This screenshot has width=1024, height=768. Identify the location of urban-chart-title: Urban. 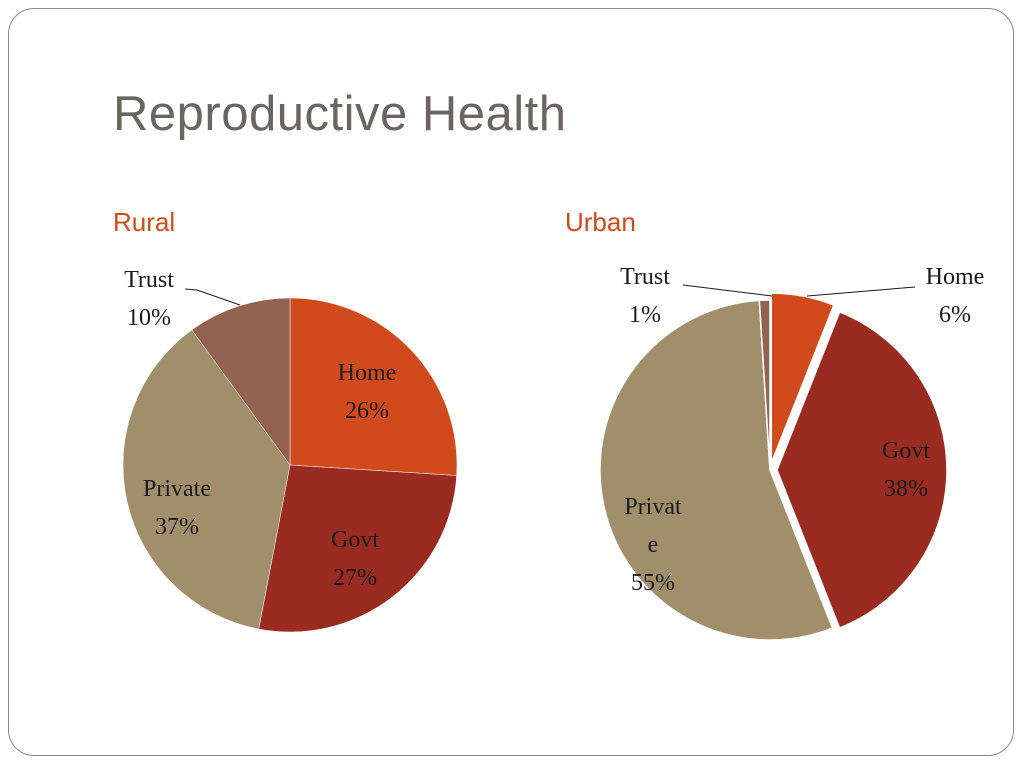
(600, 222).